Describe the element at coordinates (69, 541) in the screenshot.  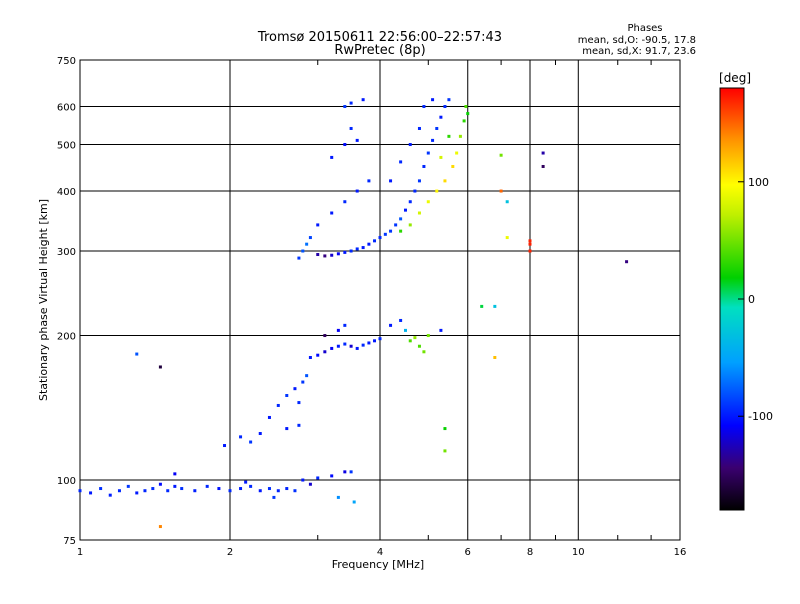
I see `y-tick-label: 75` at that location.